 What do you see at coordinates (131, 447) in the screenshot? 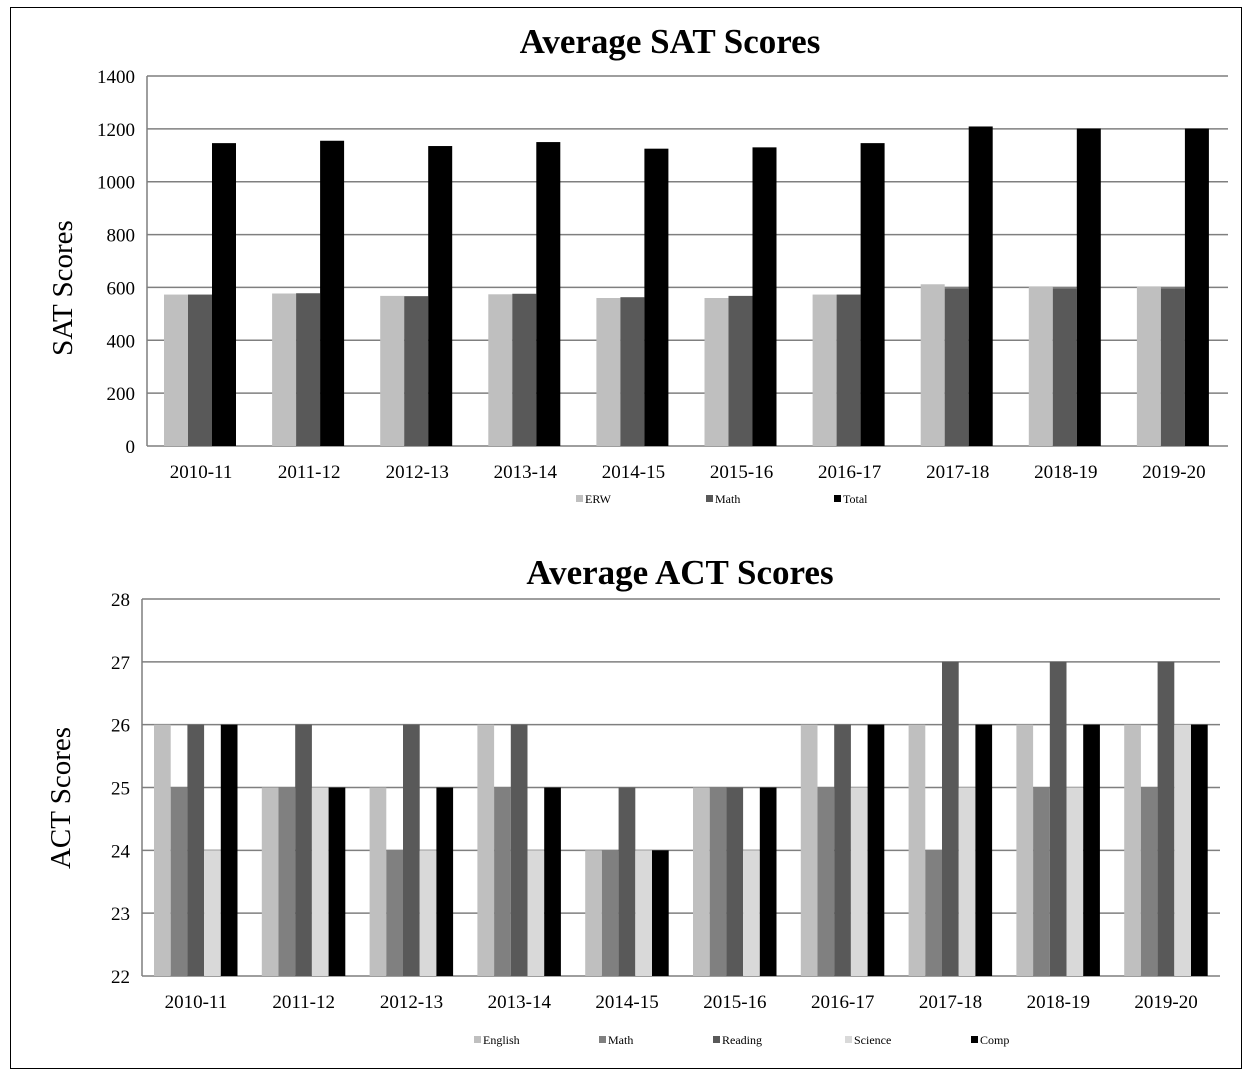
I see `sat-y-tick-label: 0` at bounding box center [131, 447].